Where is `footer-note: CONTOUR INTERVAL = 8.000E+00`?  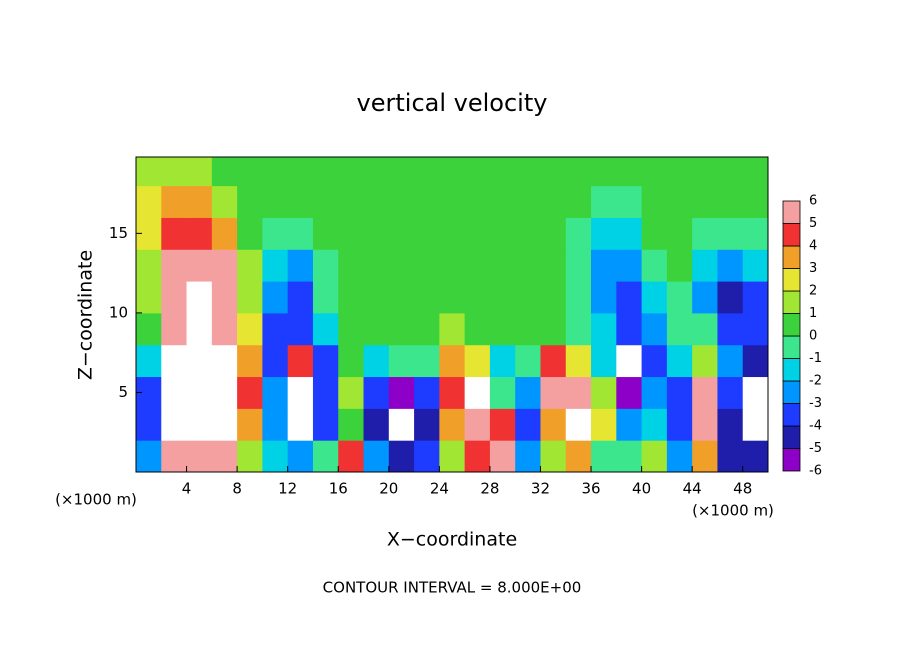
footer-note: CONTOUR INTERVAL = 8.000E+00 is located at coordinates (452, 588).